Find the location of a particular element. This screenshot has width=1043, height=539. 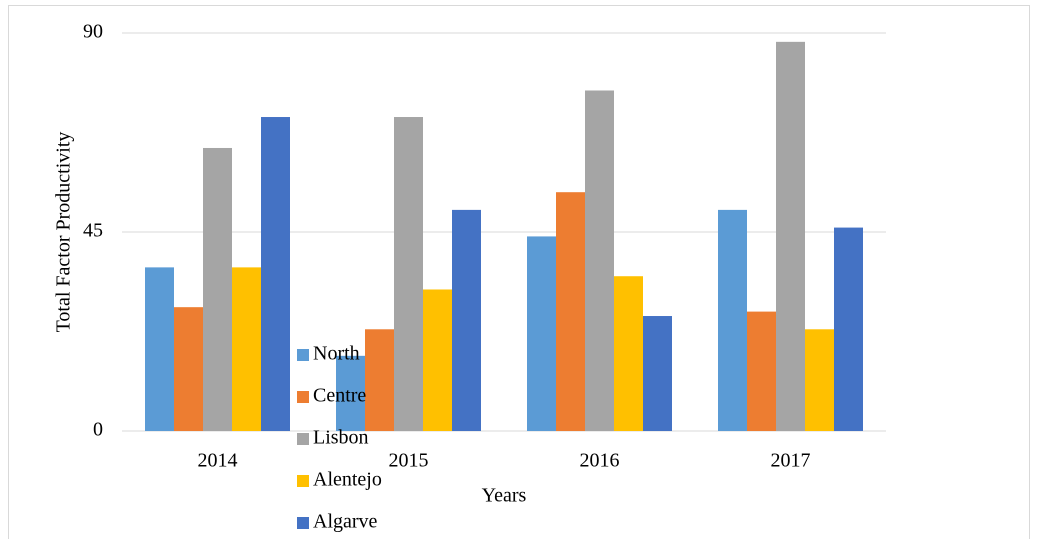

legend-label: North is located at coordinates (336, 354).